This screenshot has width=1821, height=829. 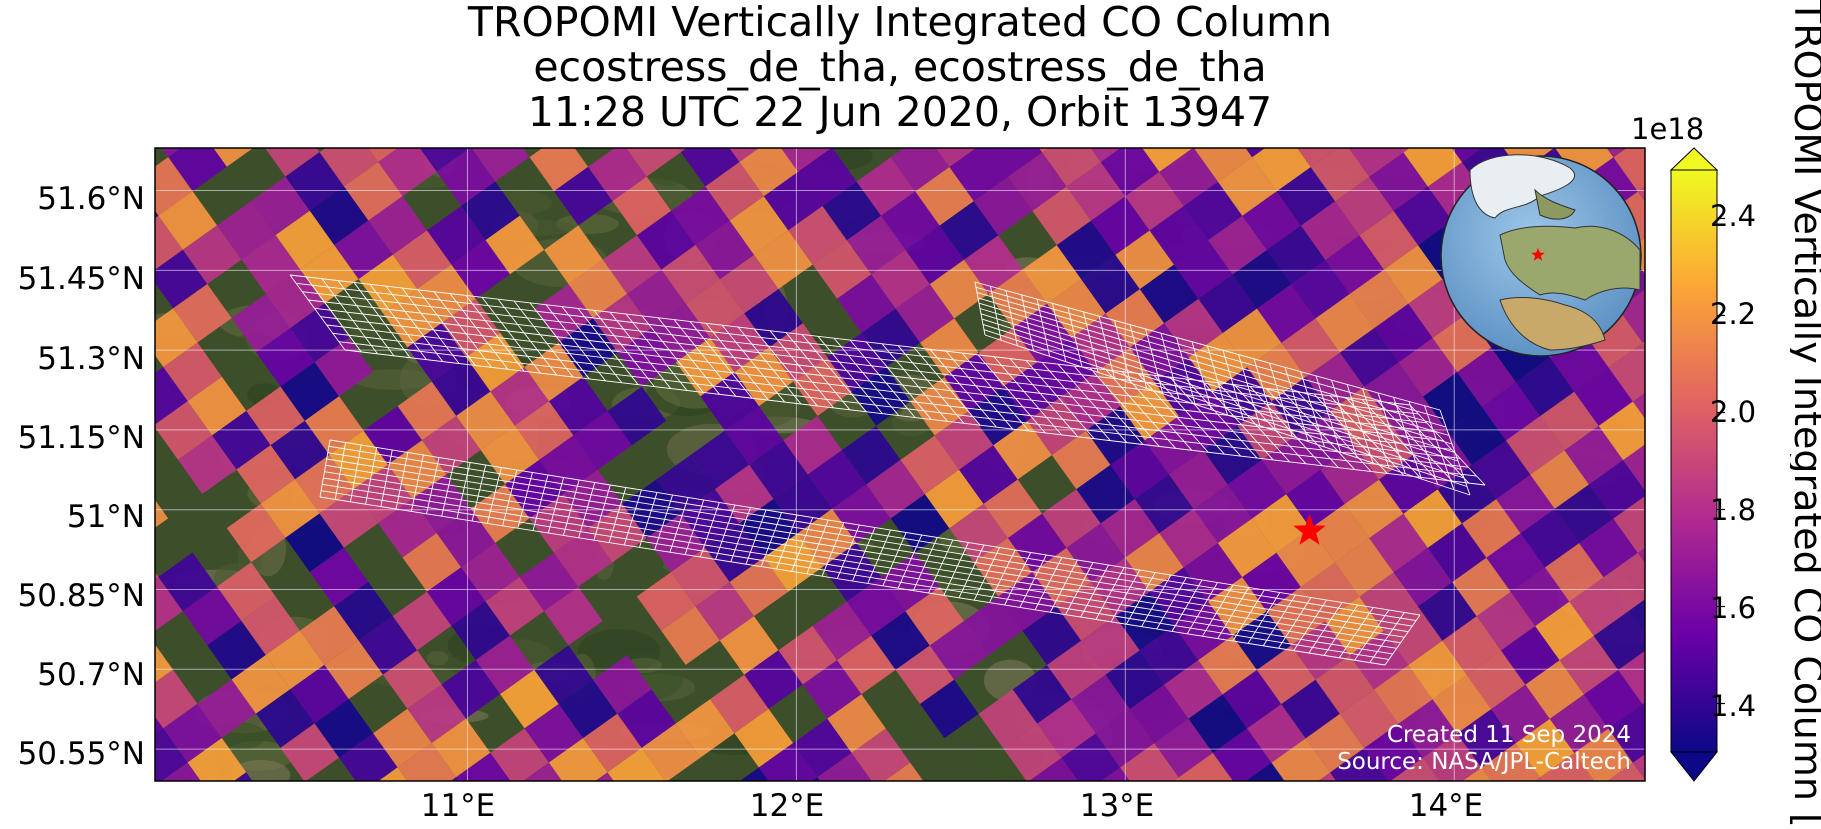 What do you see at coordinates (437, 658) in the screenshot?
I see `basemap-patch` at bounding box center [437, 658].